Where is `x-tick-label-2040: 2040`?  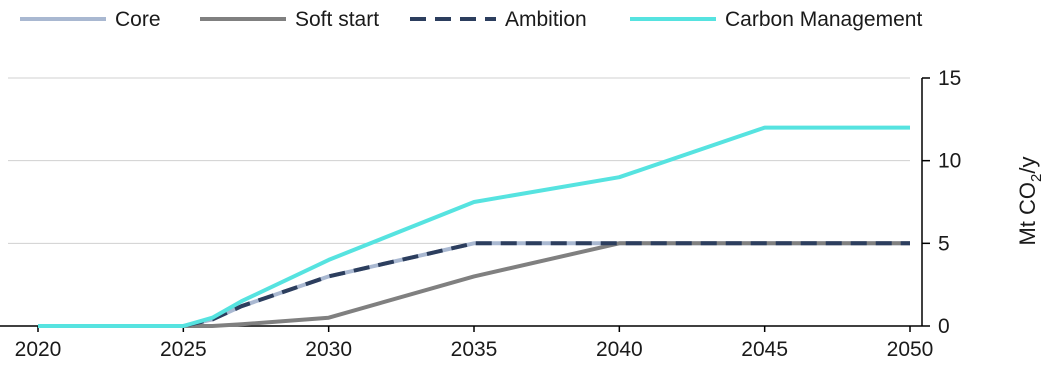
x-tick-label-2040: 2040 is located at coordinates (619, 349).